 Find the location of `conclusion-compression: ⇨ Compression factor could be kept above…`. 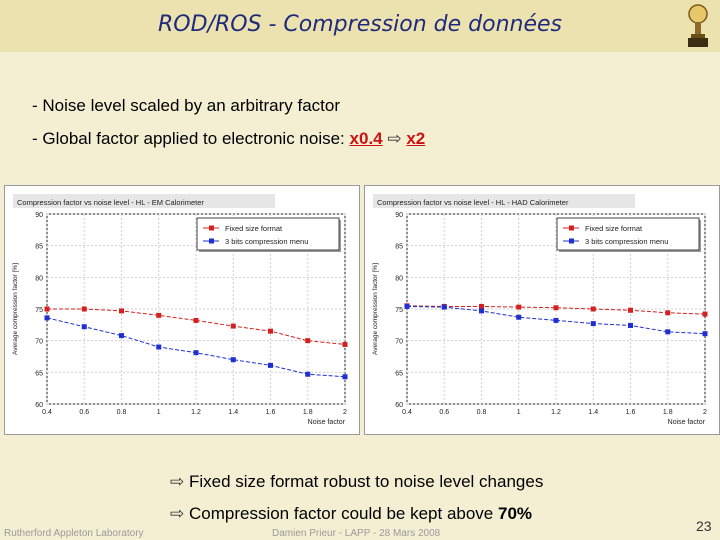

conclusion-compression: ⇨ Compression factor could be kept above… is located at coordinates (351, 514).